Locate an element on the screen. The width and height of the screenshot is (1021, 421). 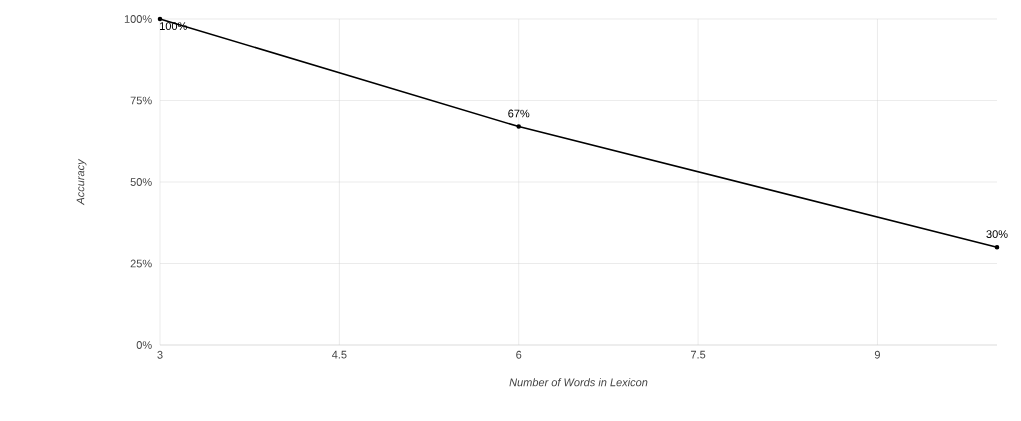
x-tick-label: 9 is located at coordinates (877, 354).